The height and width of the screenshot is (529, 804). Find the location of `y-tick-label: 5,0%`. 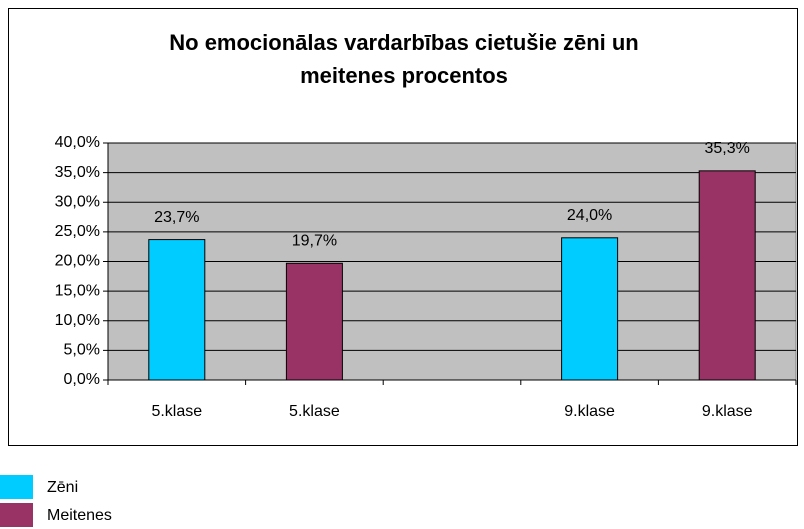

y-tick-label: 5,0% is located at coordinates (82, 350).